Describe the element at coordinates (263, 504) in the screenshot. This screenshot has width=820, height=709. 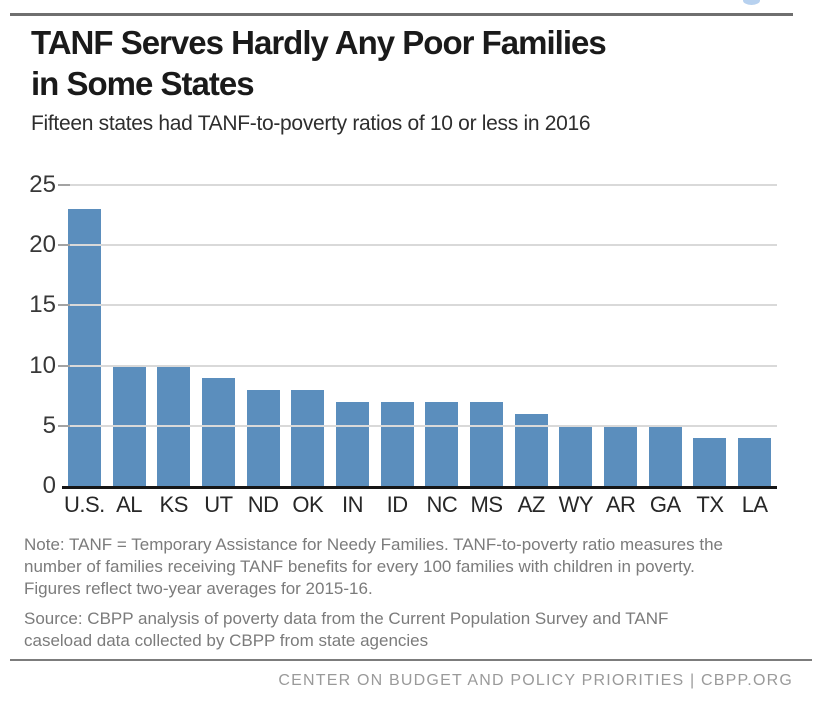
I see `x-tick-label-ND: ND` at that location.